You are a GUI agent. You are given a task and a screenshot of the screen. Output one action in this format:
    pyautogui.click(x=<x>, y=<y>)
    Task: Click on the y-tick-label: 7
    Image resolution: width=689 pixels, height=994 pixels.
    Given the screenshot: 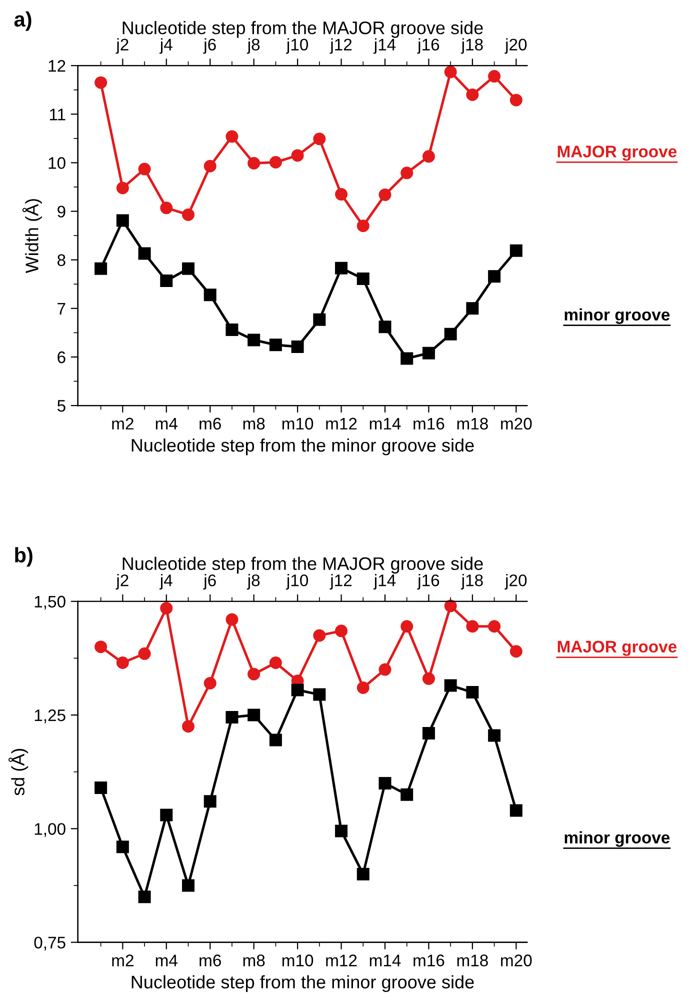 What is the action you would take?
    pyautogui.click(x=62, y=308)
    